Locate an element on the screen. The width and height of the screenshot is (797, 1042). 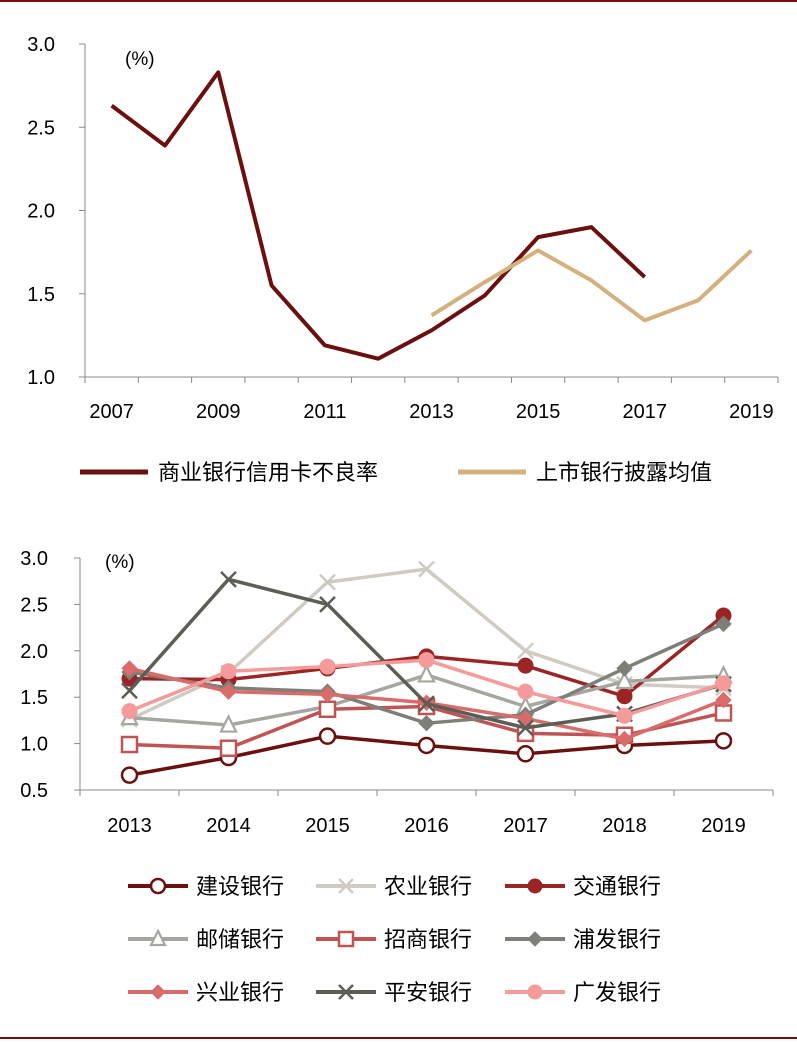
data-point-7-2-stroke-b is located at coordinates (327, 604).